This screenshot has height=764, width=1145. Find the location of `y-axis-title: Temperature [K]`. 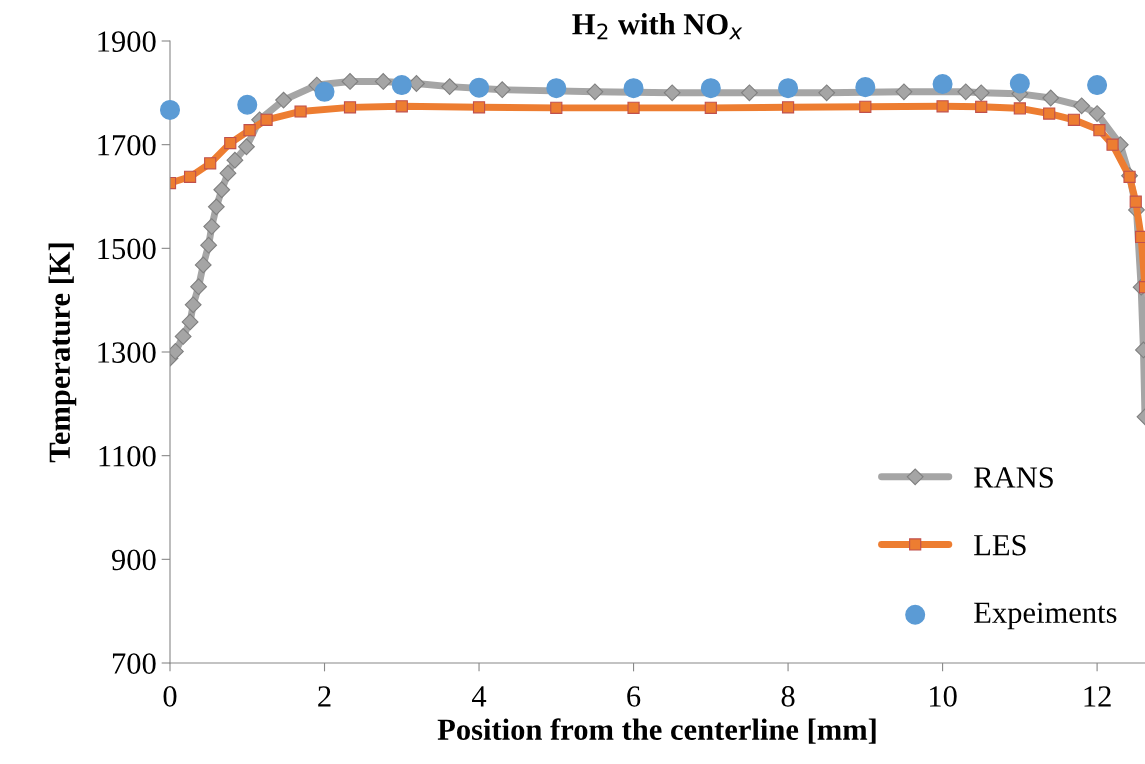

y-axis-title: Temperature [K] is located at coordinates (62, 353).